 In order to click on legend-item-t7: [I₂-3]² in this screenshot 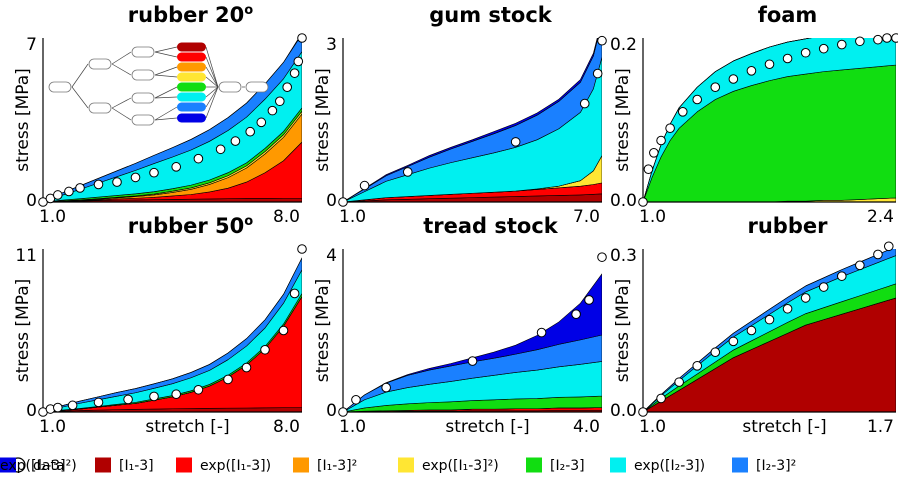, I will do `click(764, 465)`.